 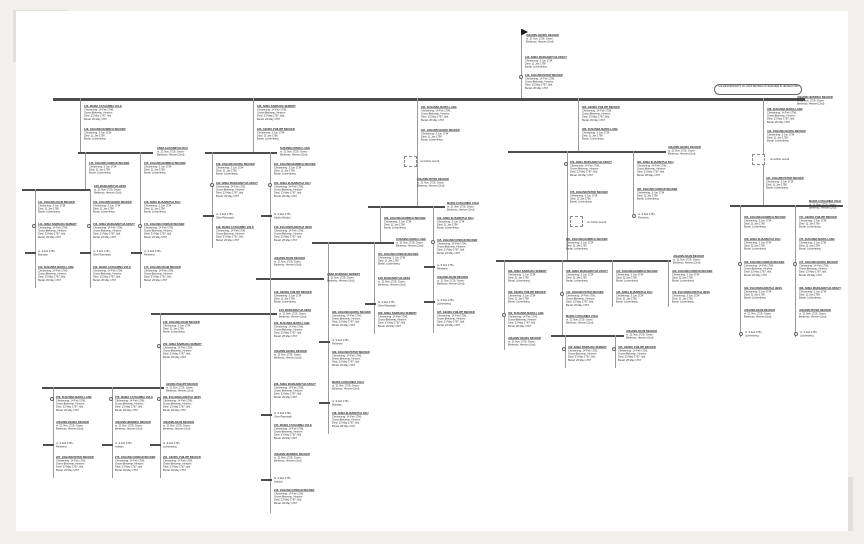 What do you see at coordinates (591, 162) in the screenshot?
I see `person-name-line: 372. ANNA MARGARETHA KRAFT` at bounding box center [591, 162].